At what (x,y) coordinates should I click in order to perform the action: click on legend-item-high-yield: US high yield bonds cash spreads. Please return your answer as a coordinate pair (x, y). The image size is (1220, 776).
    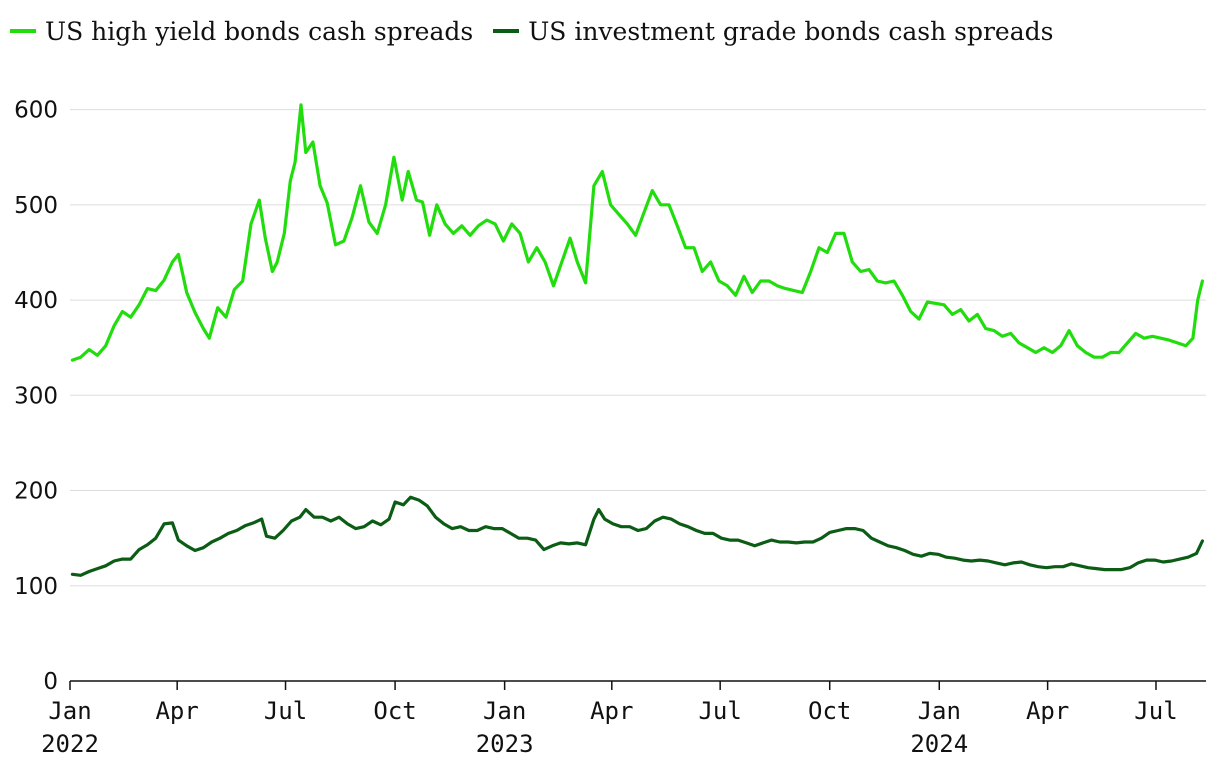
    Looking at the image, I should click on (241, 31).